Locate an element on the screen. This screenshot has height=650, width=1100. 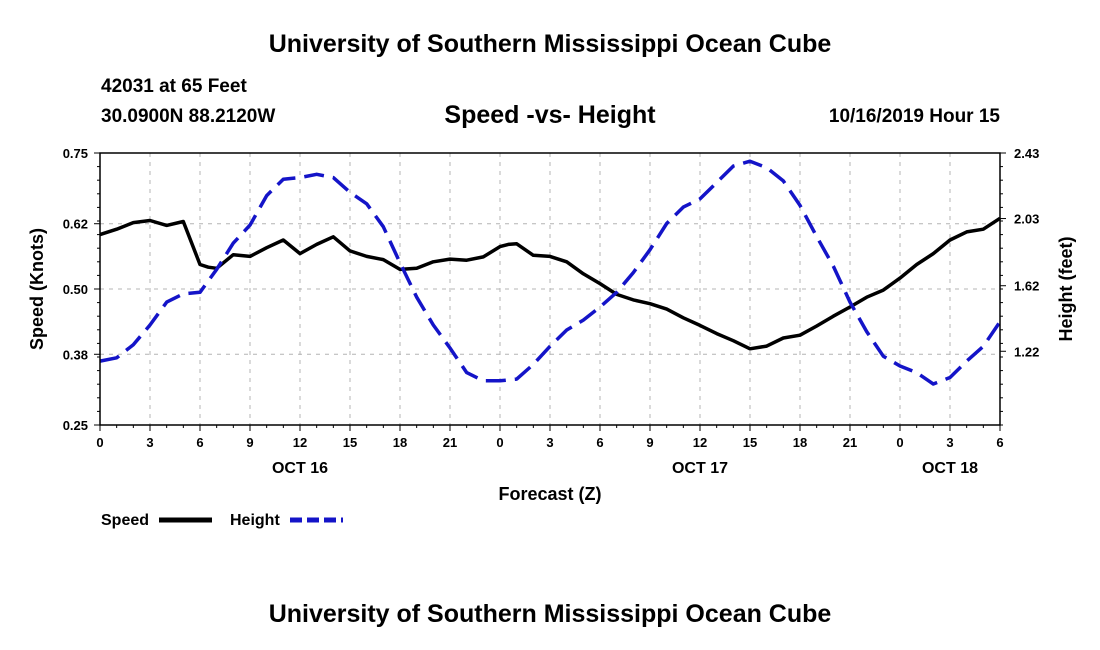
date-label: OCT 16 is located at coordinates (300, 468).